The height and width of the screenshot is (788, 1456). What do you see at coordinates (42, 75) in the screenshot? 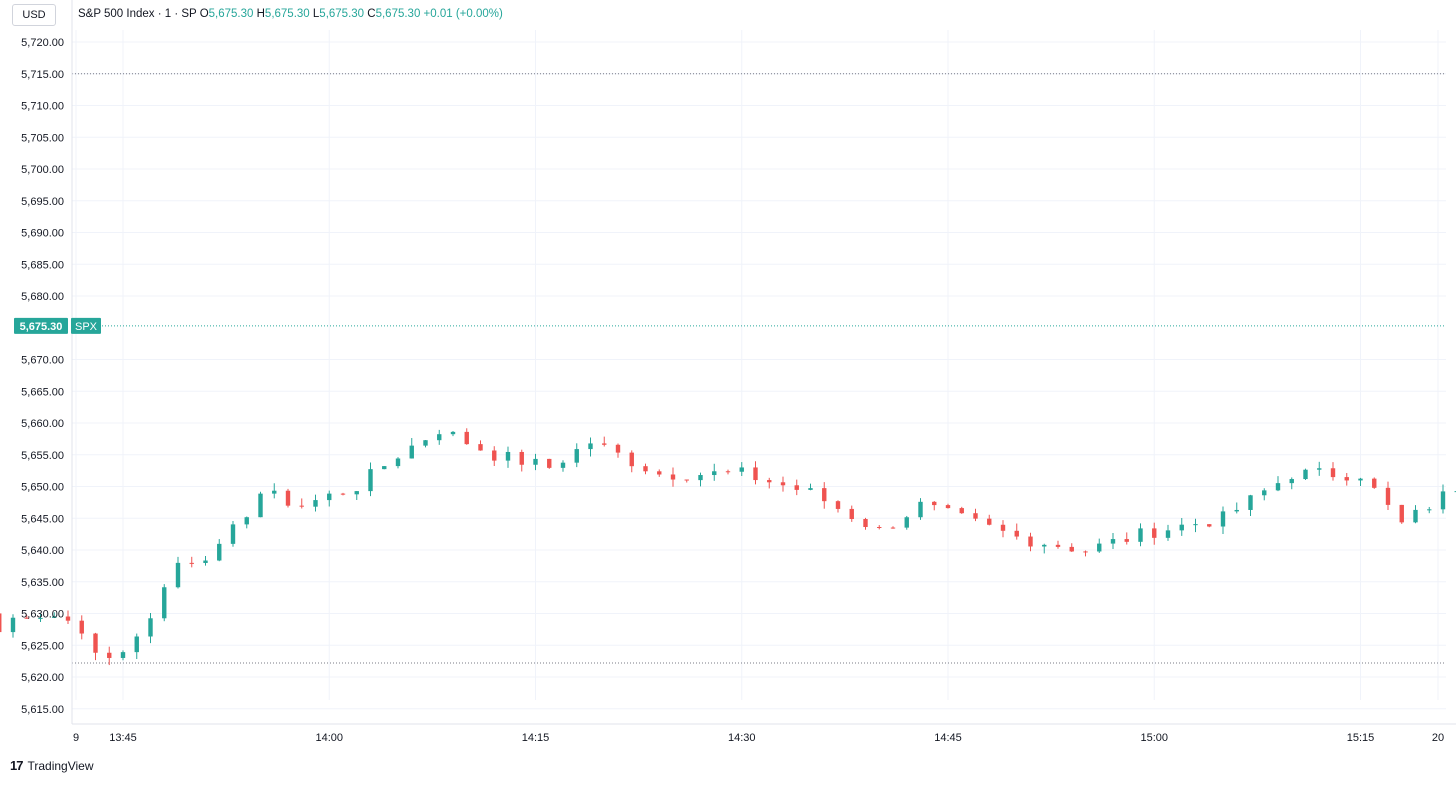
I see `y-tick-label: 5,715.00` at bounding box center [42, 75].